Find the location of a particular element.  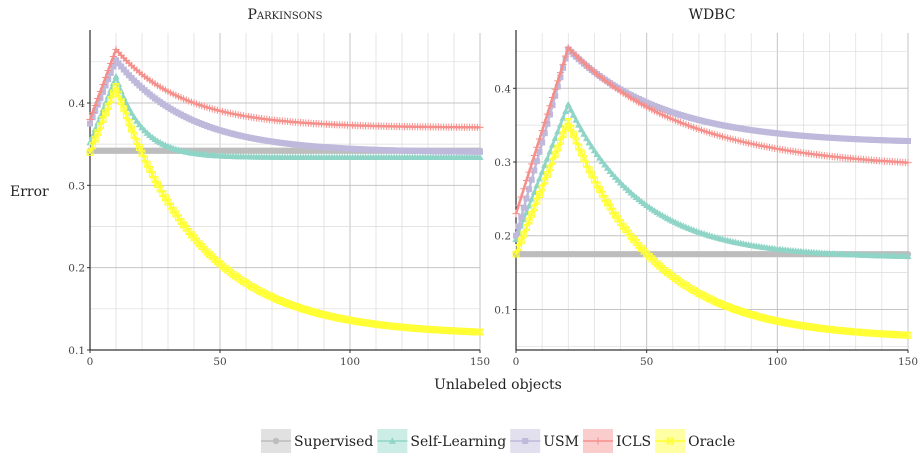

legend-item-self-learning: Self-Learning is located at coordinates (441, 441).